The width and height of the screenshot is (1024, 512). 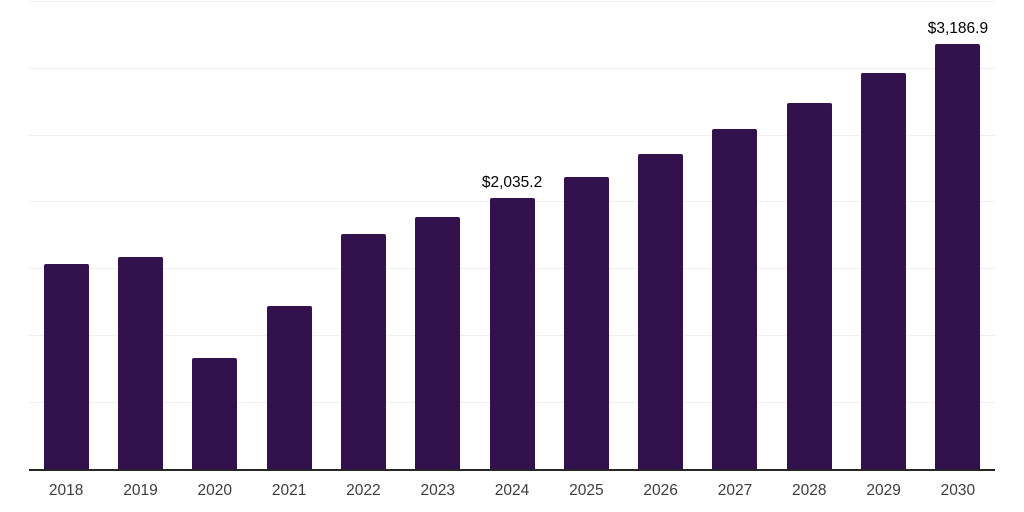 I want to click on bar-slot-2019, so click(x=140, y=235).